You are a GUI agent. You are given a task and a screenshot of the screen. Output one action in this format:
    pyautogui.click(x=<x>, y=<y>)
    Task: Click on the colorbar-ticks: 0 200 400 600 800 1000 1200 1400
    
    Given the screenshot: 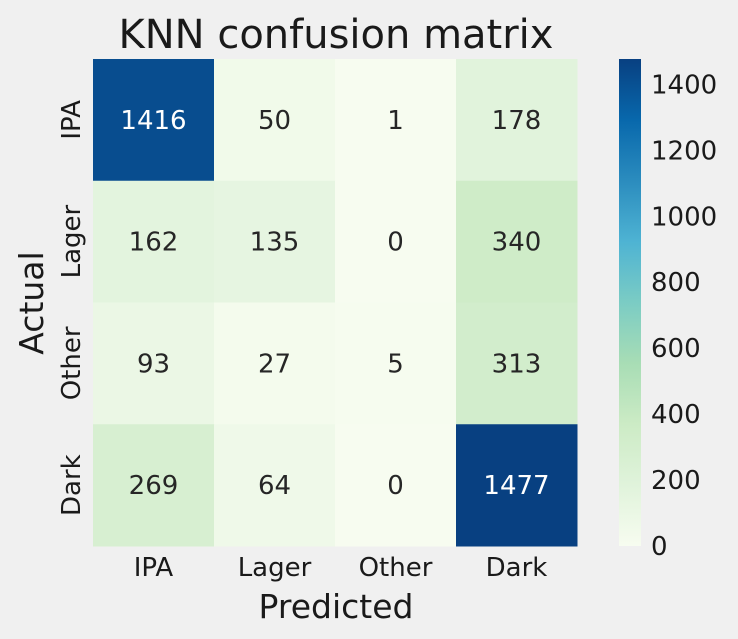 What is the action you would take?
    pyautogui.click(x=684, y=316)
    